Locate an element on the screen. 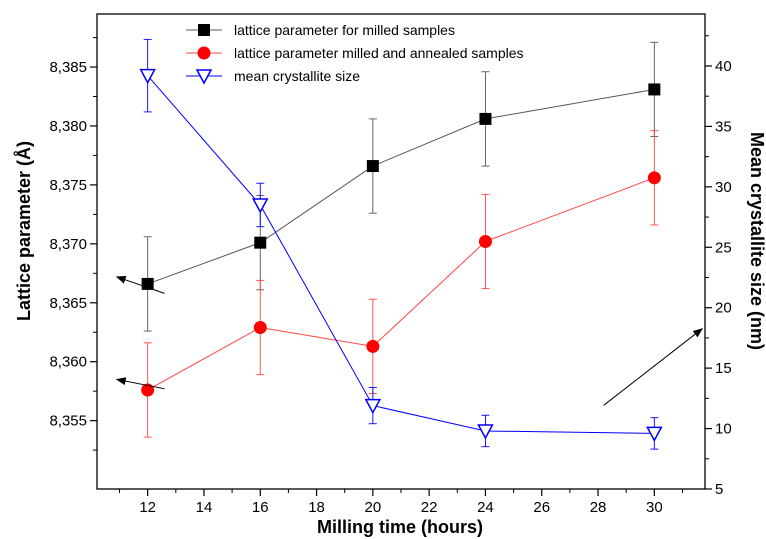 Image resolution: width=766 pixels, height=539 pixels. y-left-tick-label: 8,375 is located at coordinates (68, 185).